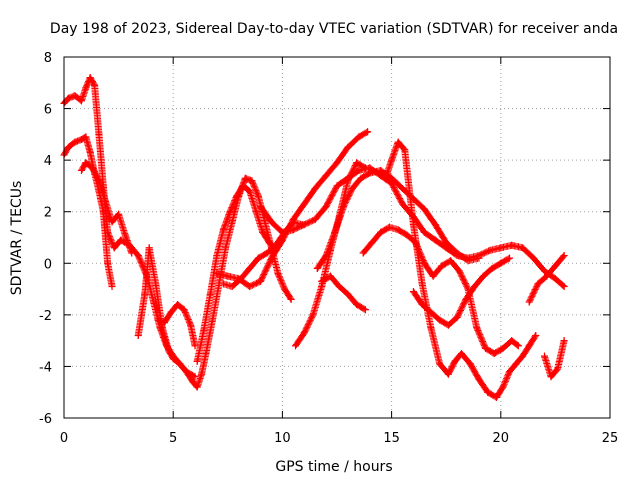  What do you see at coordinates (546, 279) in the screenshot?
I see `series-track-p` at bounding box center [546, 279].